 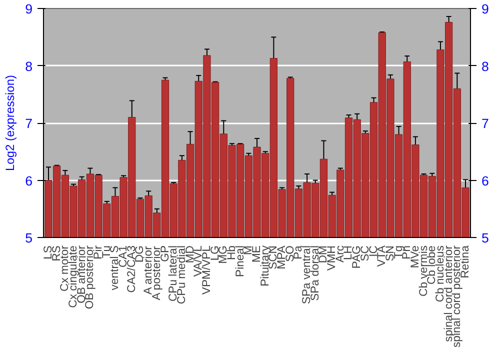 What do you see at coordinates (485, 9) in the screenshot?
I see `y2-tick-label: 9` at bounding box center [485, 9].